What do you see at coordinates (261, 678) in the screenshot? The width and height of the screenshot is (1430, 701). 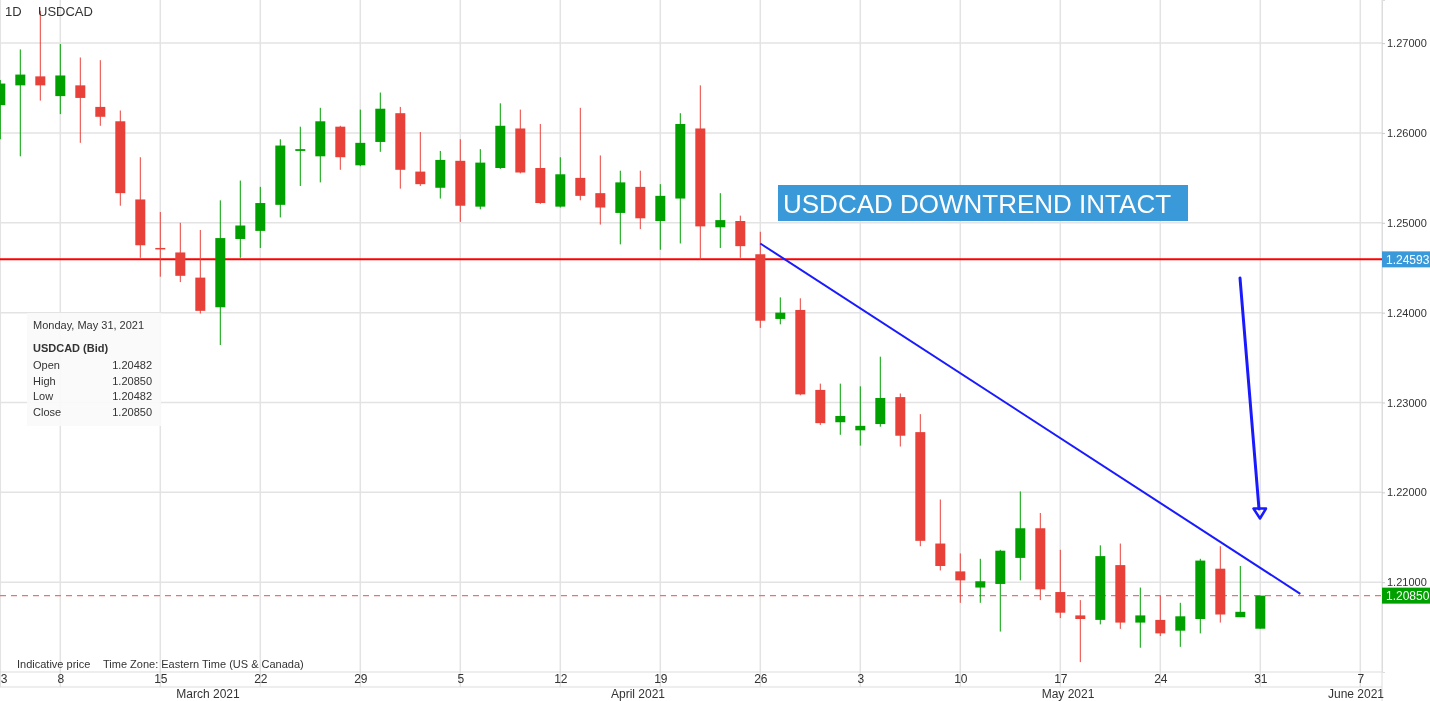 I see `x-tick-label: 22` at bounding box center [261, 678].